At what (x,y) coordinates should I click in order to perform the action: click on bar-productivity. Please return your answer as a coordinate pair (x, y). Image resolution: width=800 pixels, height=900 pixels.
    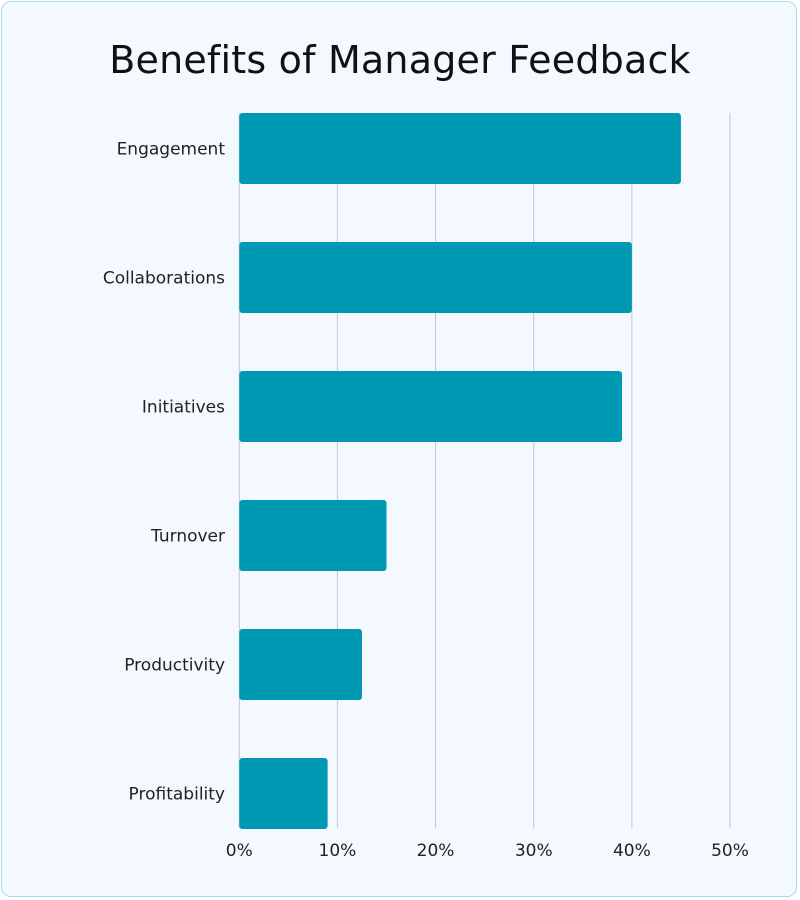
    Looking at the image, I should click on (300, 664).